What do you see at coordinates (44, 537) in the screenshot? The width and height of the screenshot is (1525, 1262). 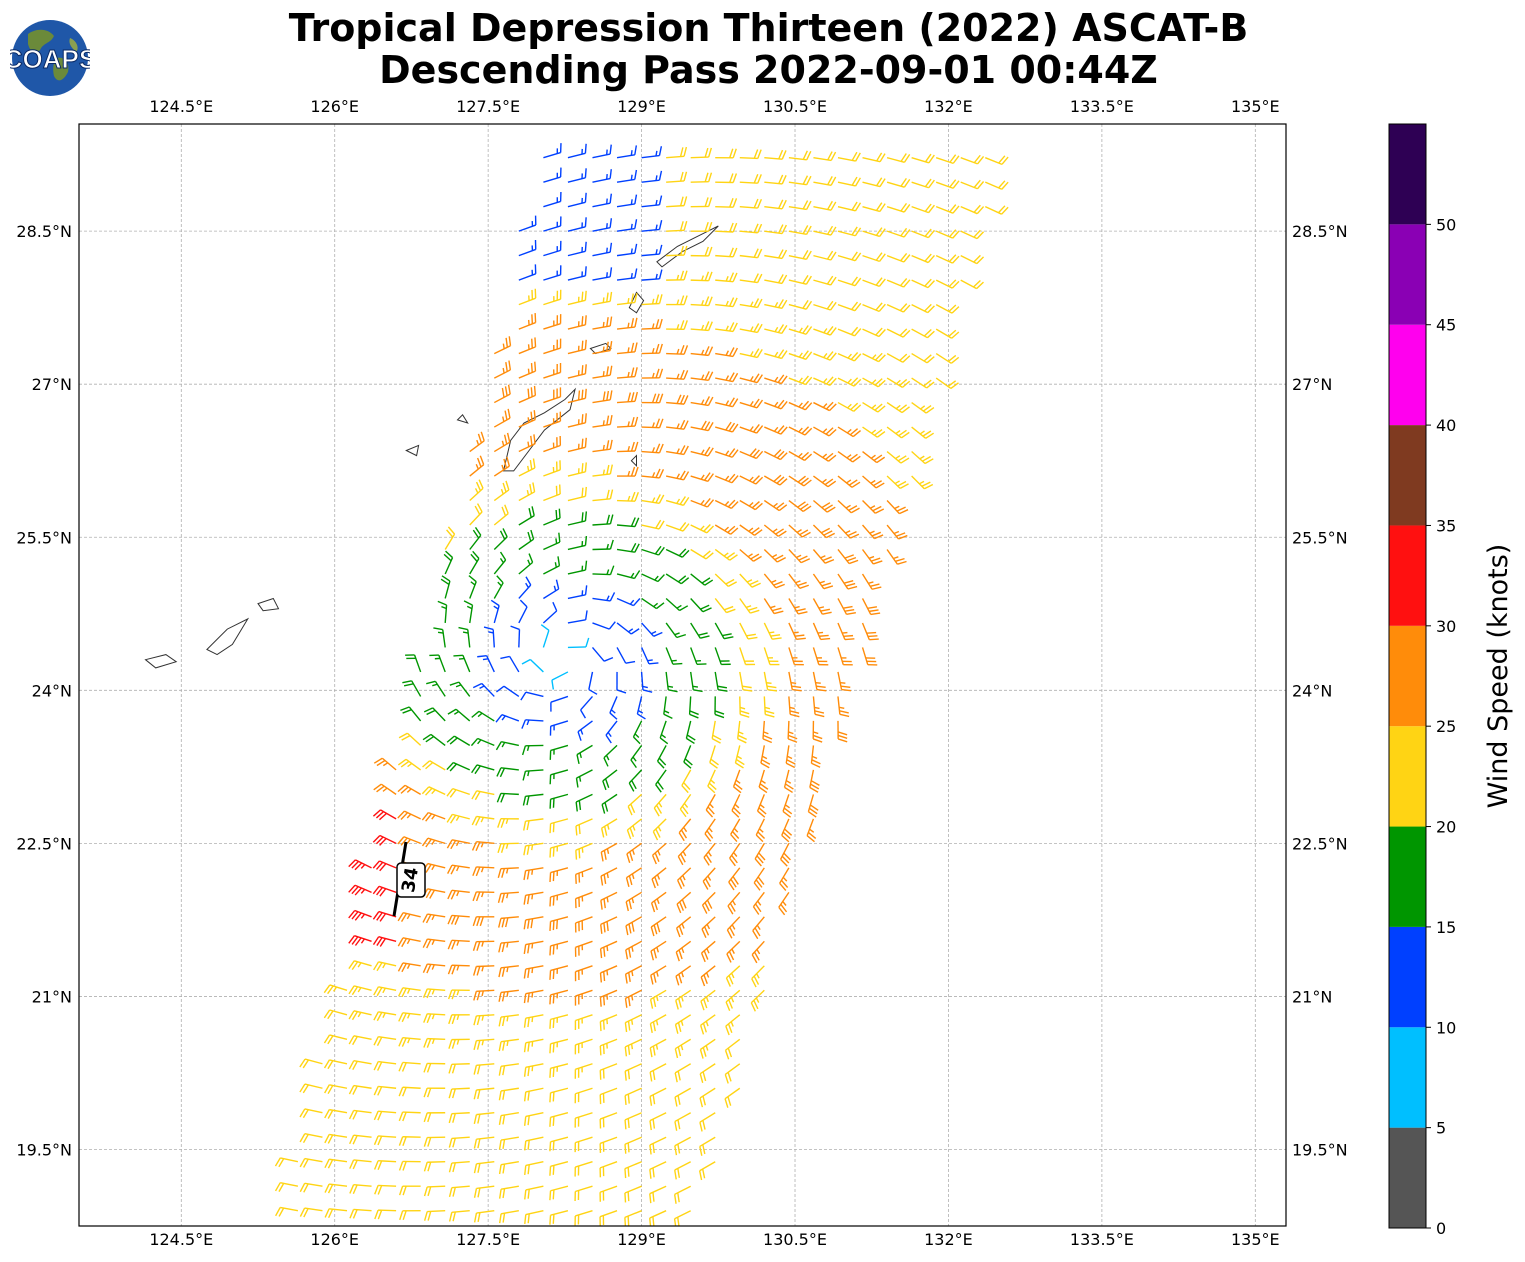 I see `lat-tick-label: 25.5°N` at bounding box center [44, 537].